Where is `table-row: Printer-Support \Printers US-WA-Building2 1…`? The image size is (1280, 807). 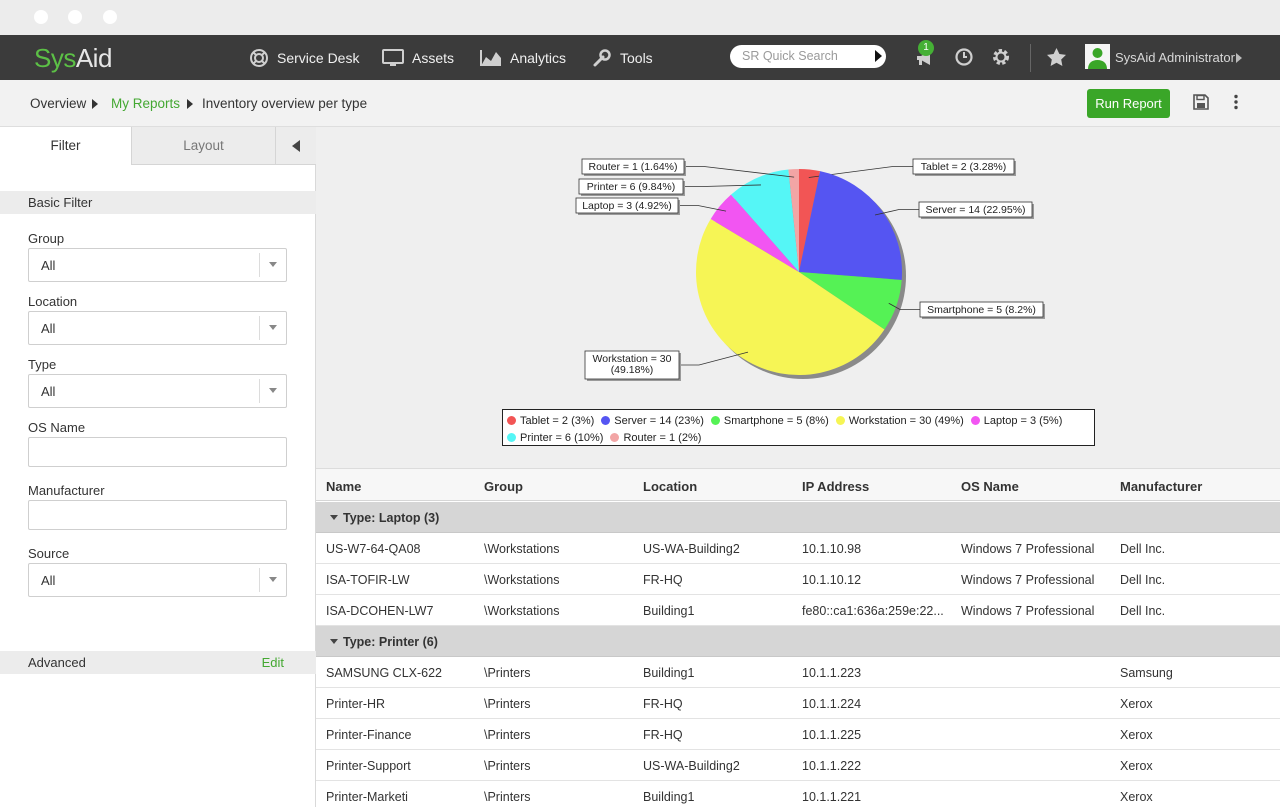
table-row: Printer-Support \Printers US-WA-Building2 1… is located at coordinates (798, 765).